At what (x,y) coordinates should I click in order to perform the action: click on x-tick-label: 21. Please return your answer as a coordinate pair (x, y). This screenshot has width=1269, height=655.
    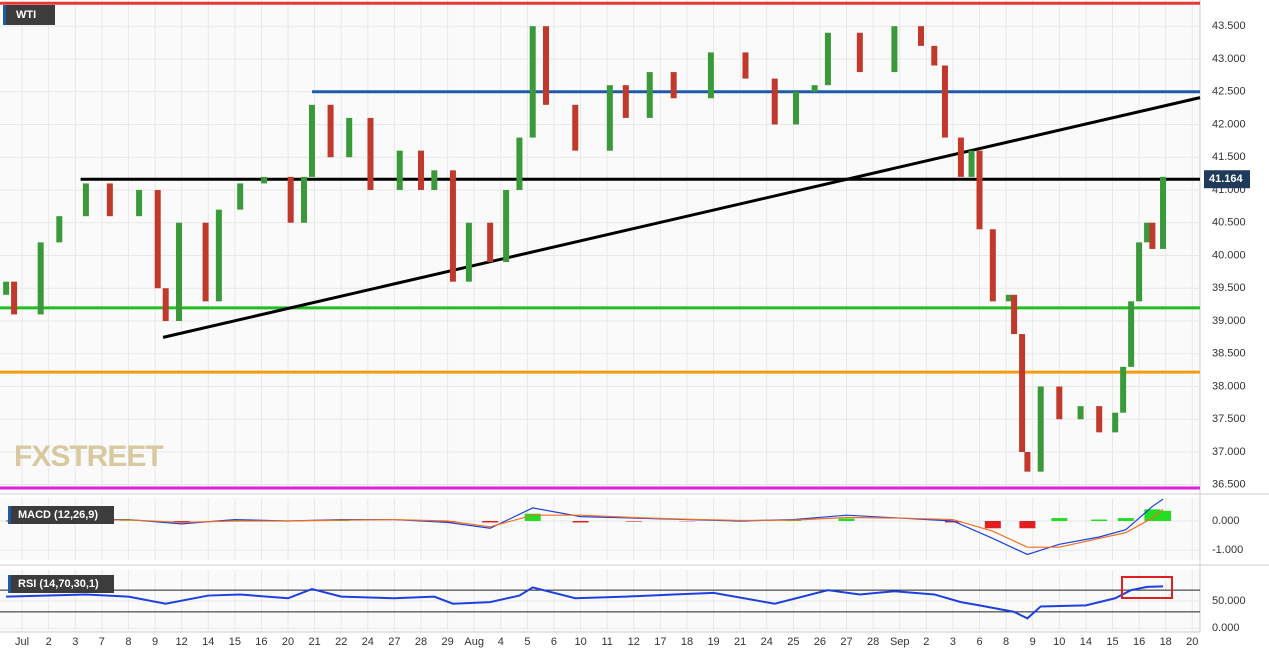
    Looking at the image, I should click on (740, 642).